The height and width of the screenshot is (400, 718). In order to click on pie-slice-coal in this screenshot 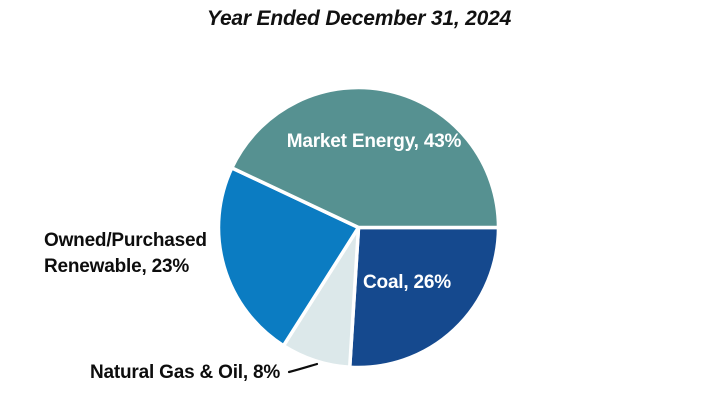, I will do `click(424, 297)`.